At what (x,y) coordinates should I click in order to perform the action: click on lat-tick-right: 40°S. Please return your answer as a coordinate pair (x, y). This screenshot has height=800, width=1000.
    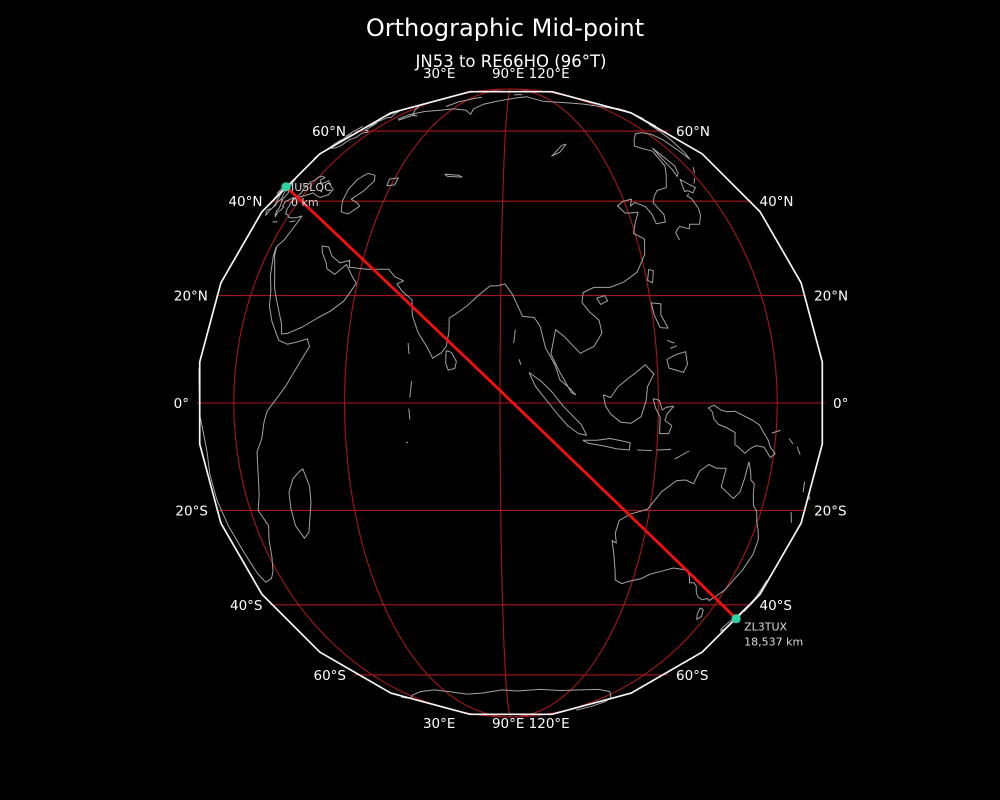
    Looking at the image, I should click on (776, 606).